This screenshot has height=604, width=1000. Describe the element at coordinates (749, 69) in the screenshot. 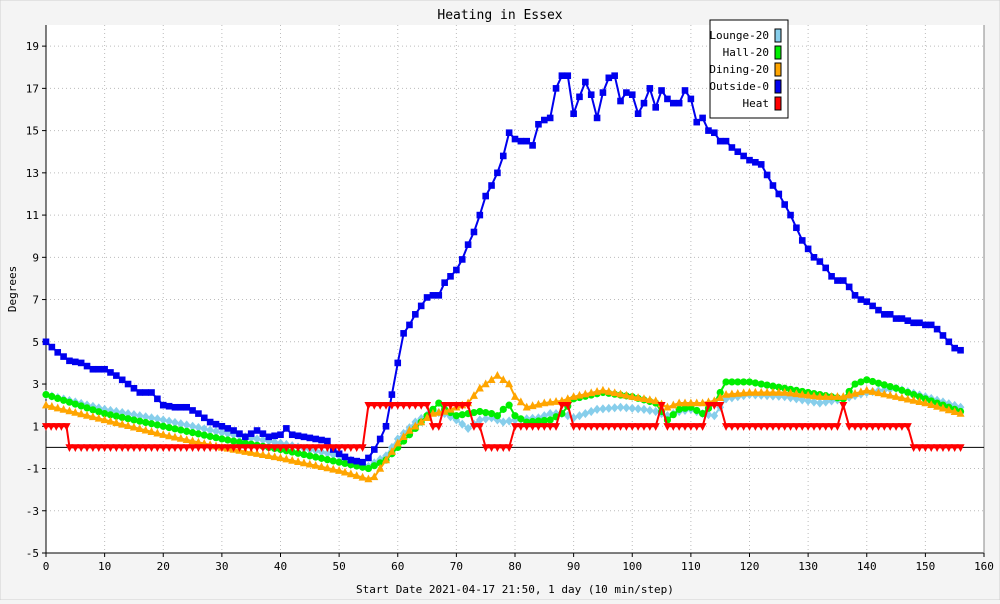

I see `legend: Lounge-20 Hall-20 Dining-20 Outside-0 Heat` at that location.